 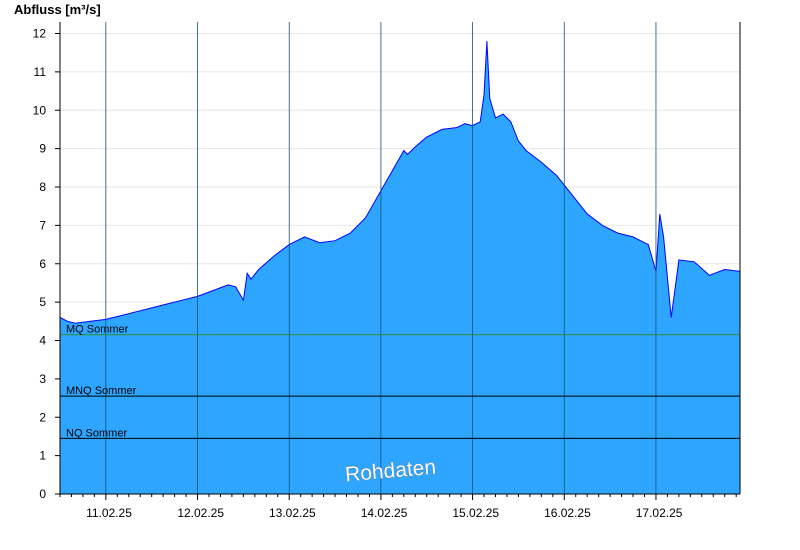 What do you see at coordinates (42, 494) in the screenshot?
I see `y-tick-label: 0` at bounding box center [42, 494].